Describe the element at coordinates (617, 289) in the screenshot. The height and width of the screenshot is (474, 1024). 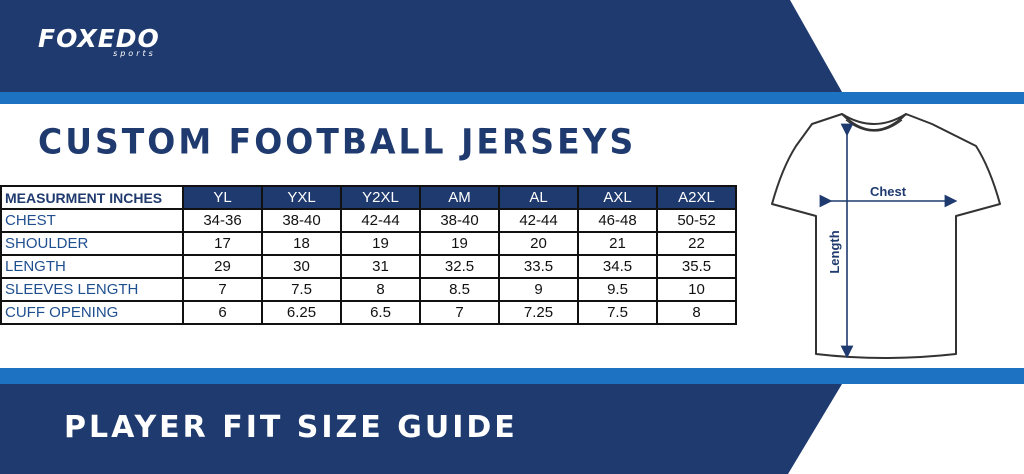
I see `table-cell: 9.5` at that location.